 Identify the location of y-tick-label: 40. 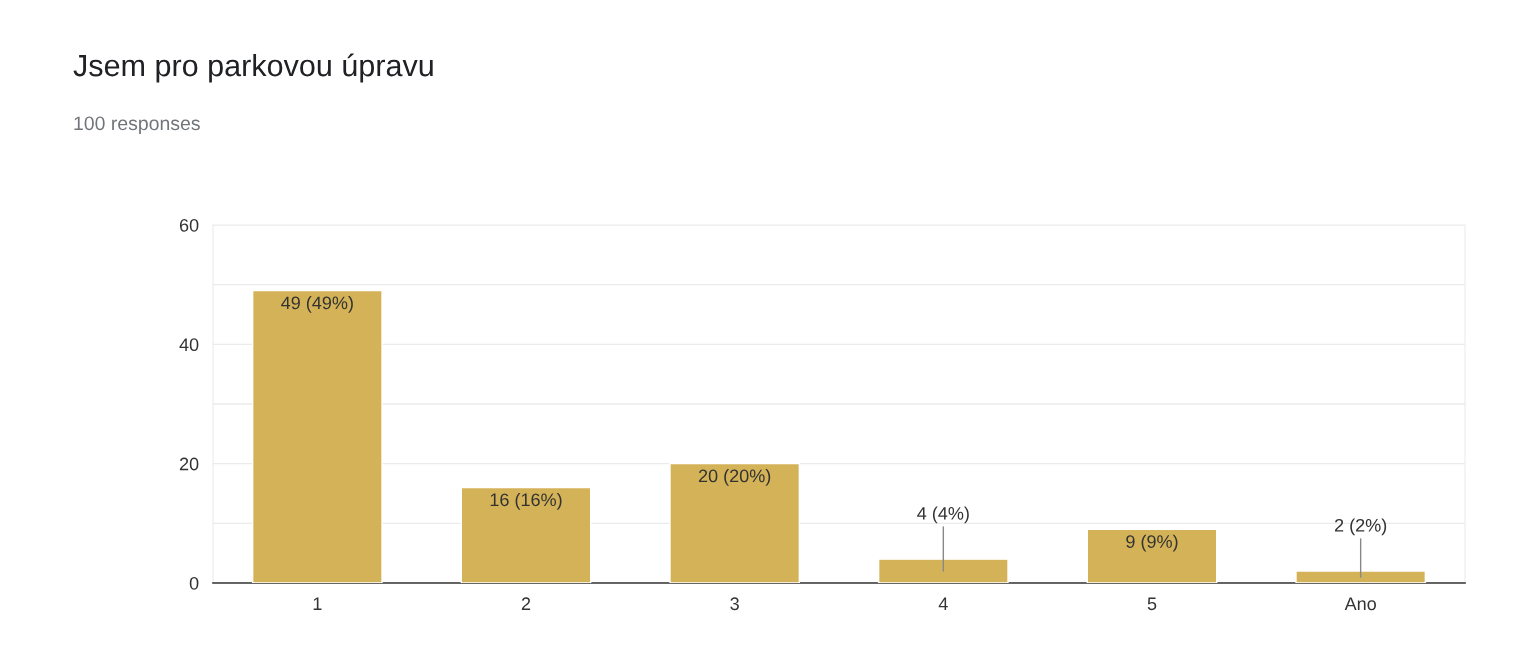
(189, 345).